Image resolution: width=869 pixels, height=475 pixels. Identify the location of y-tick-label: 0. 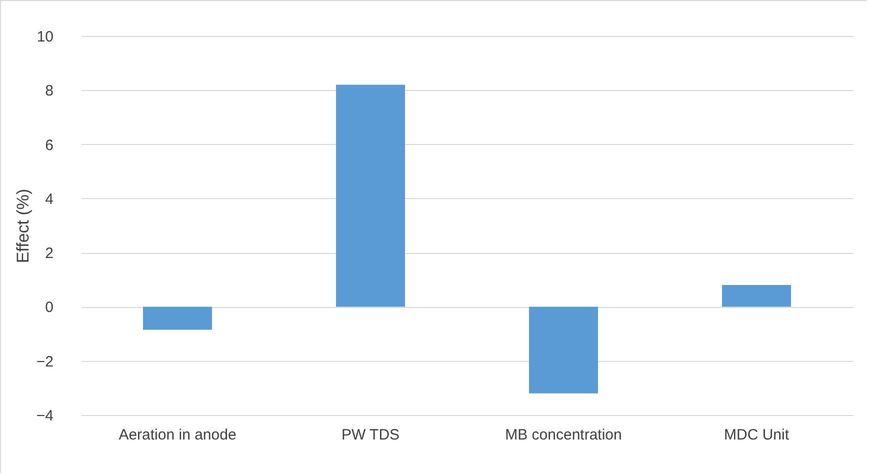
(49, 307).